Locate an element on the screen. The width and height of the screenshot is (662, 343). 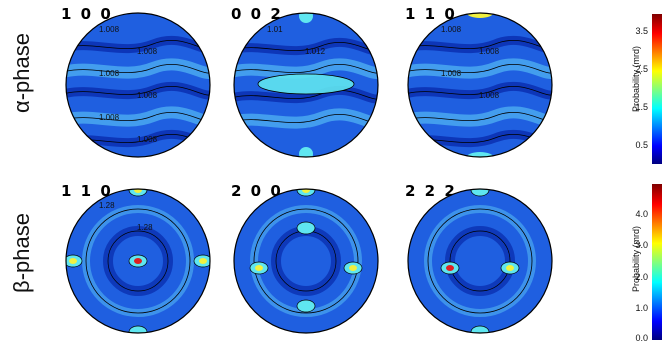
pole-figure-alpha-110: 1.008 1.008 1.008 1.008 is located at coordinates (480, 85).